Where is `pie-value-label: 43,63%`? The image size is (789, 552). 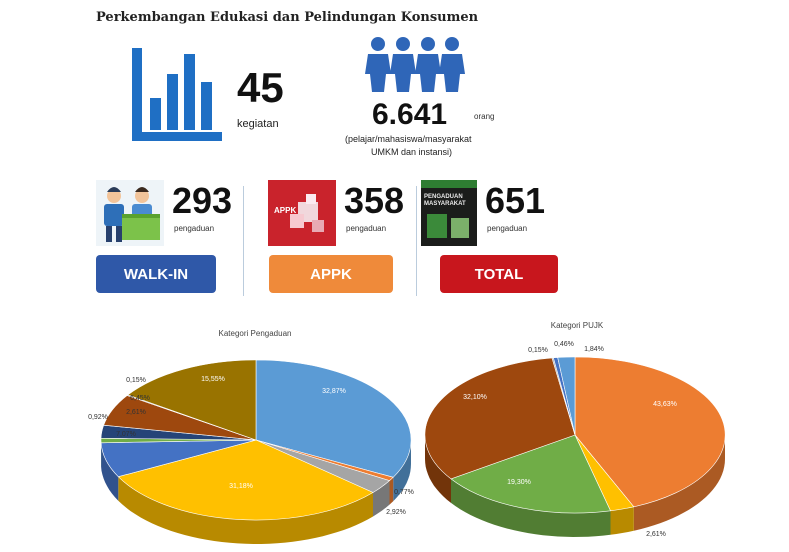 pie-value-label: 43,63% is located at coordinates (665, 404).